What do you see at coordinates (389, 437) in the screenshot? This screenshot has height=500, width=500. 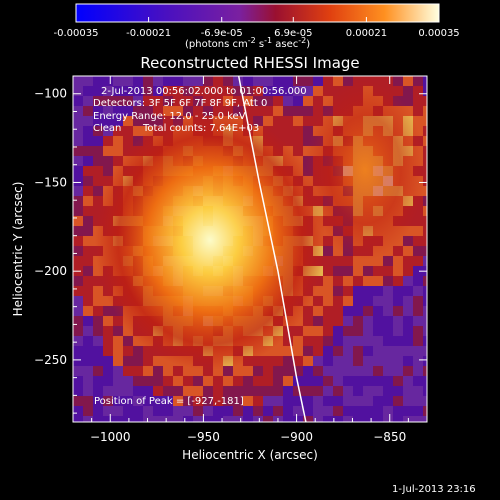 I see `x-tick-label: −850` at bounding box center [389, 437].